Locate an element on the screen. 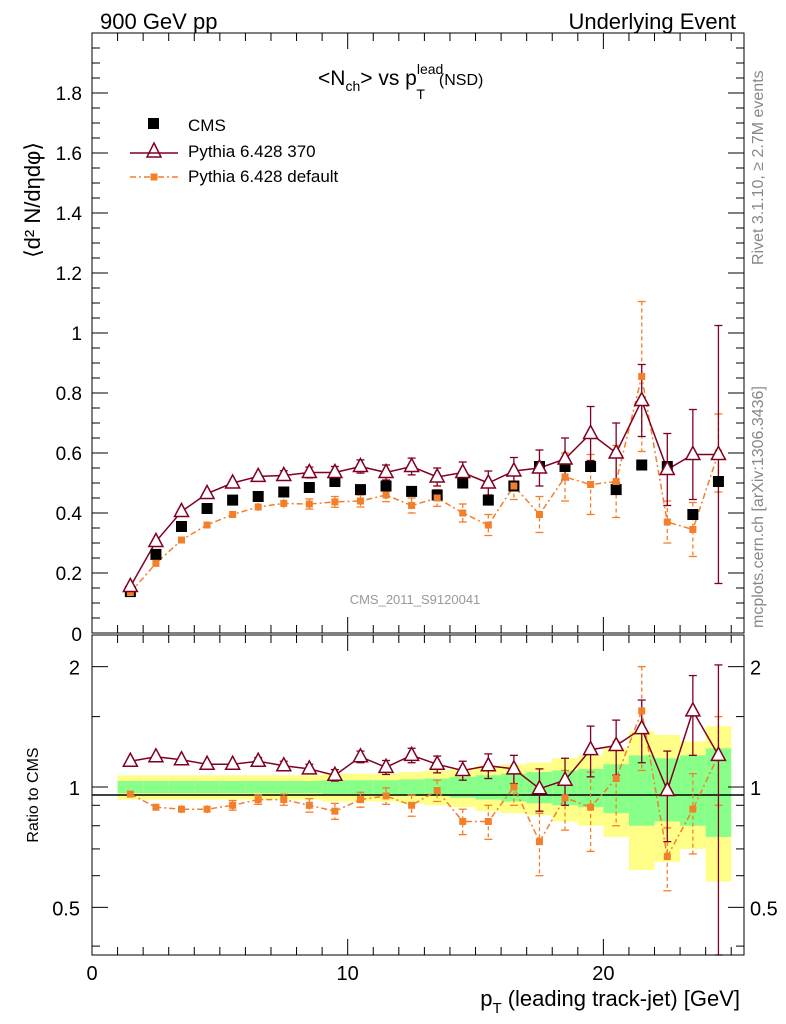 This screenshot has width=786, height=1024. side-rivet: Rivet 3.1.10, ≥ 2.7M events is located at coordinates (758, 167).